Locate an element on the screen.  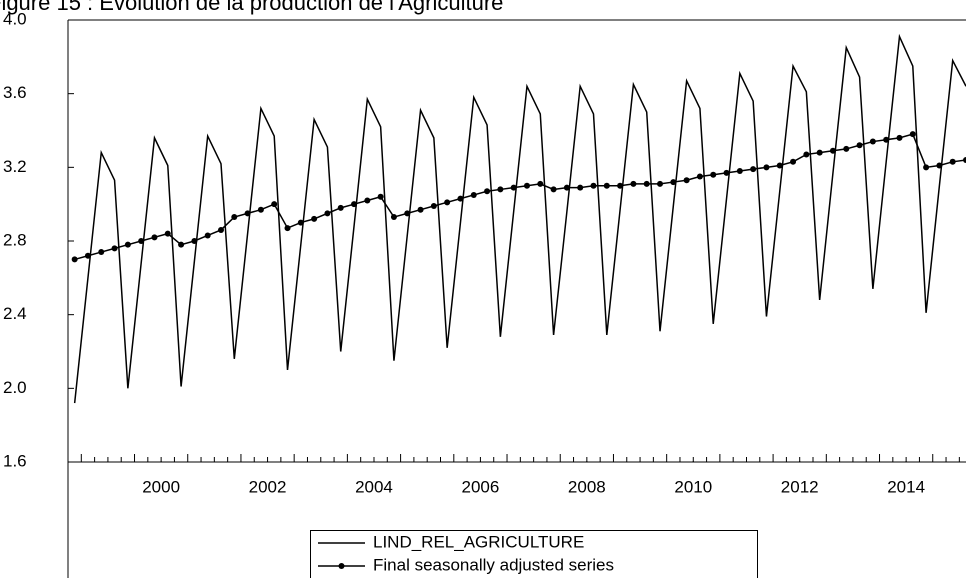
y-tick-label: 2.0 is located at coordinates (15, 387).